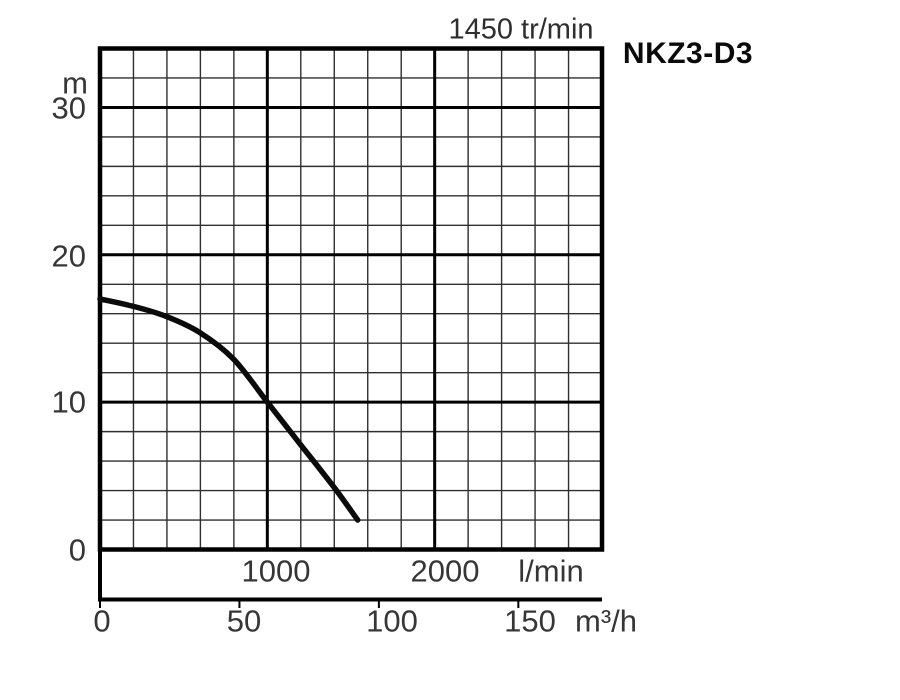  Describe the element at coordinates (350, 578) in the screenshot. I see `m3h-axis` at that location.